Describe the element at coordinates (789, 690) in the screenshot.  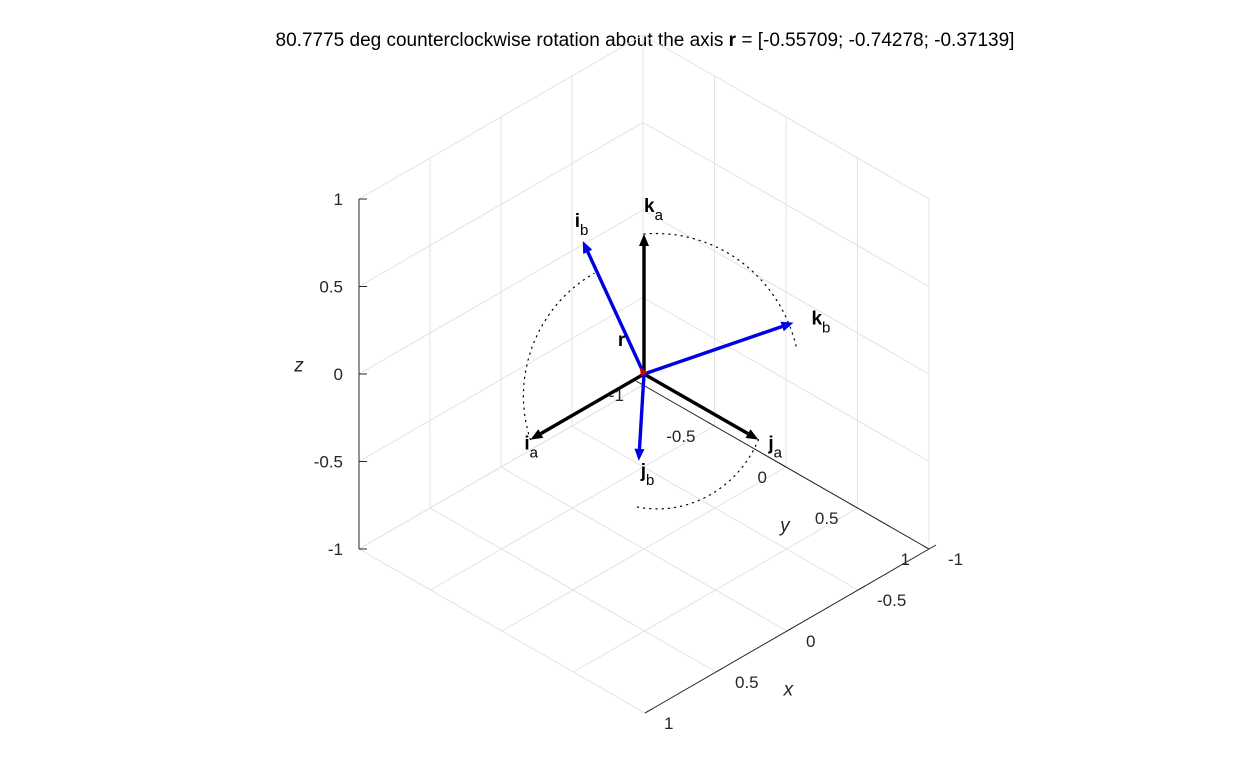
I see `x-axis-label: x` at that location.